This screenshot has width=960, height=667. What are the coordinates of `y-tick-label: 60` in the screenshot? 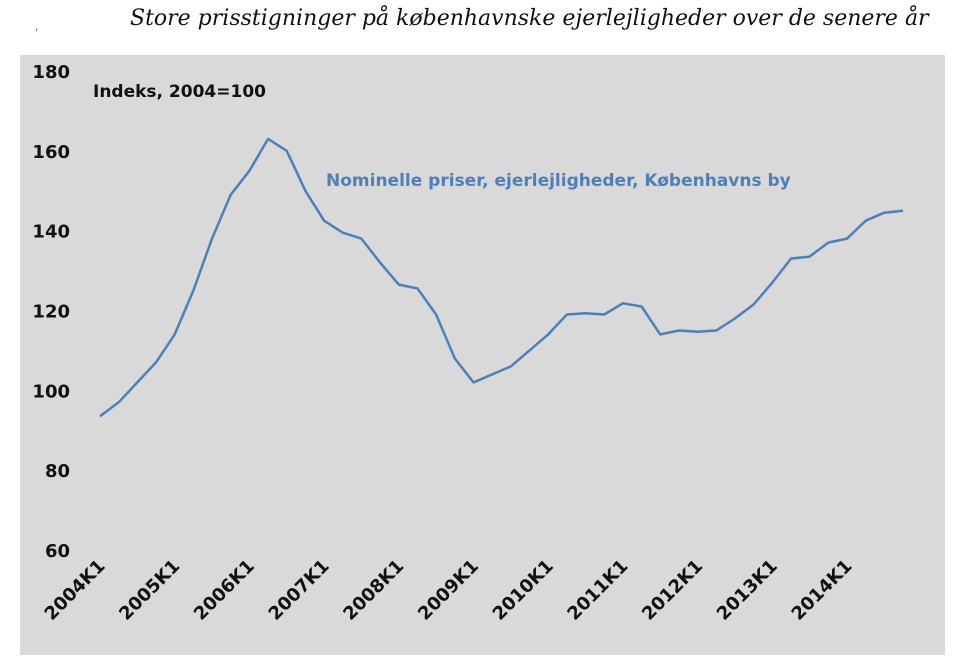 It's located at (57, 551).